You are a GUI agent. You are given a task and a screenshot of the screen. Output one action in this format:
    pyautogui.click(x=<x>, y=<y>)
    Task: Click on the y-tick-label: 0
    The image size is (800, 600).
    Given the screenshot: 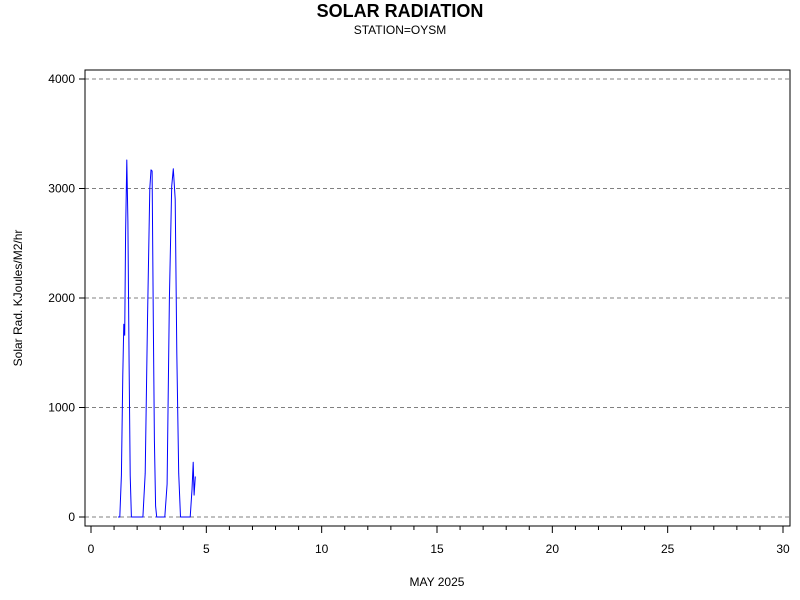 What is the action you would take?
    pyautogui.click(x=71, y=517)
    